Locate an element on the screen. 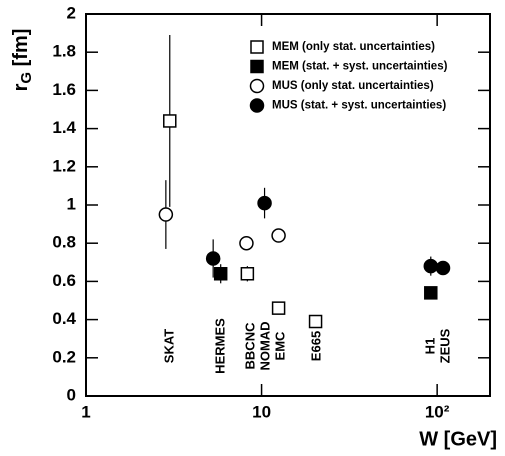 Image resolution: width=505 pixels, height=456 pixels. legend-label: MEM (only stat. uncertainties) is located at coordinates (353, 47).